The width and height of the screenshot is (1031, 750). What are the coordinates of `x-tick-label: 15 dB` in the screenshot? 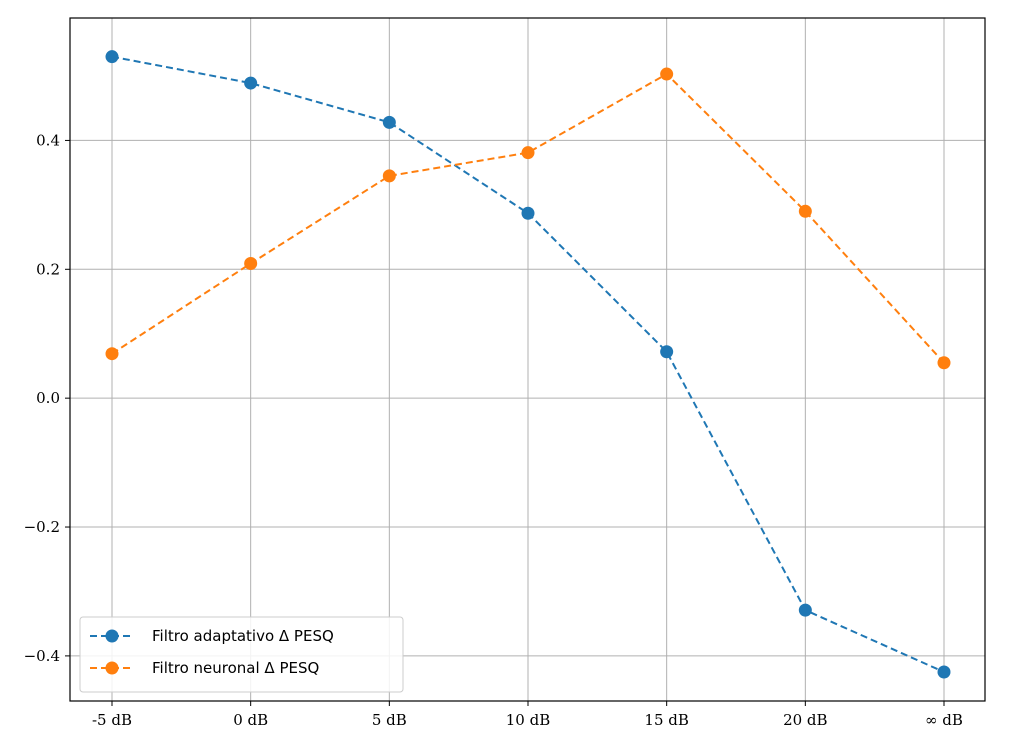 It's located at (666, 720).